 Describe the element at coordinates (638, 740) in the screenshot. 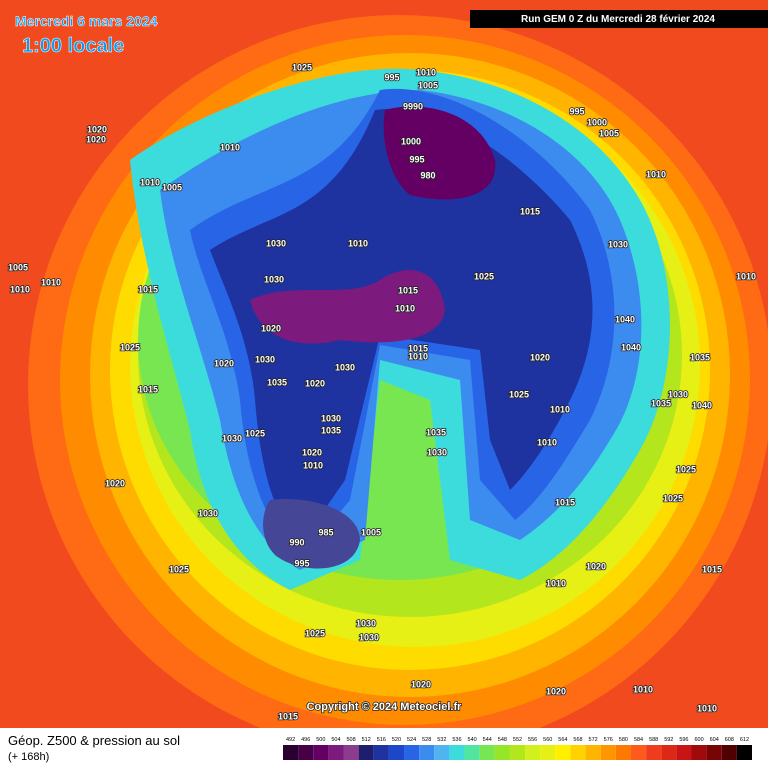

I see `scale-label: 584` at that location.